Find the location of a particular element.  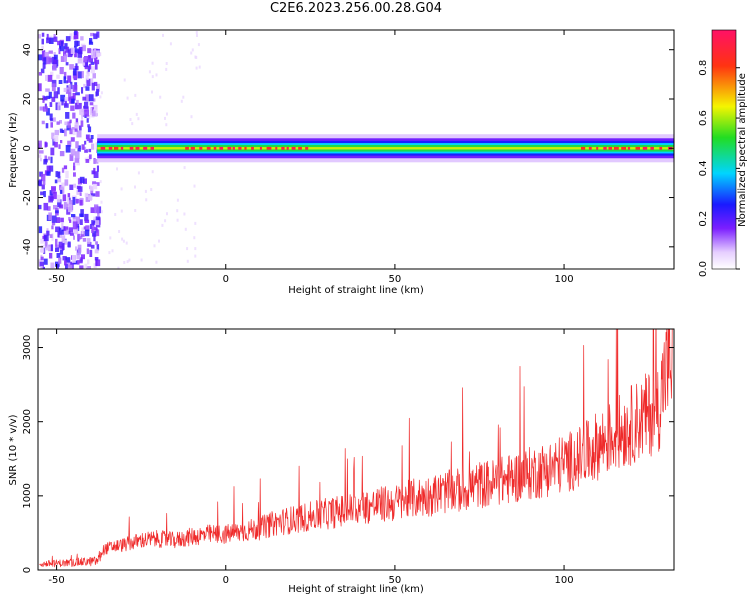

carrier-core is located at coordinates (385, 148).